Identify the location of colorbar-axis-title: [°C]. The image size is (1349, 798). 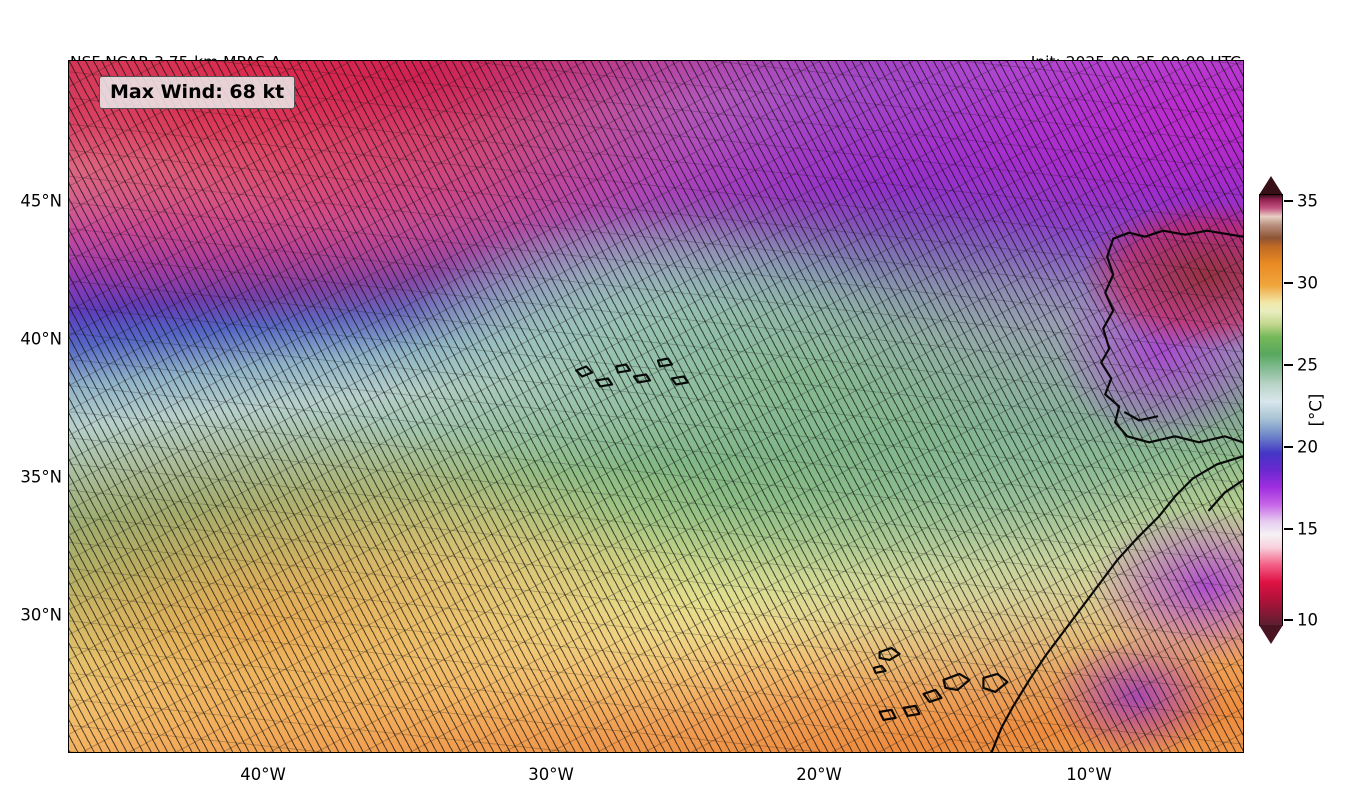
(1316, 410).